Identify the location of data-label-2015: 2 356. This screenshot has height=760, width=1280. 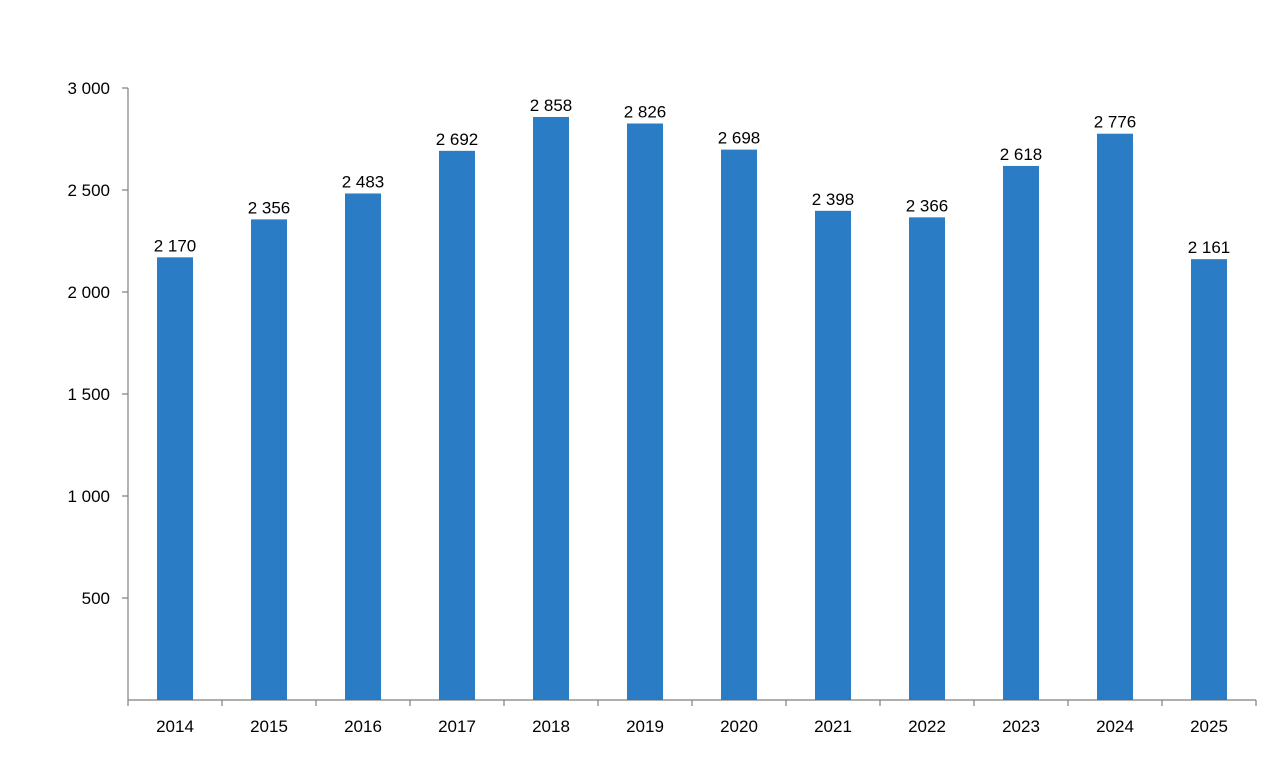
(269, 207).